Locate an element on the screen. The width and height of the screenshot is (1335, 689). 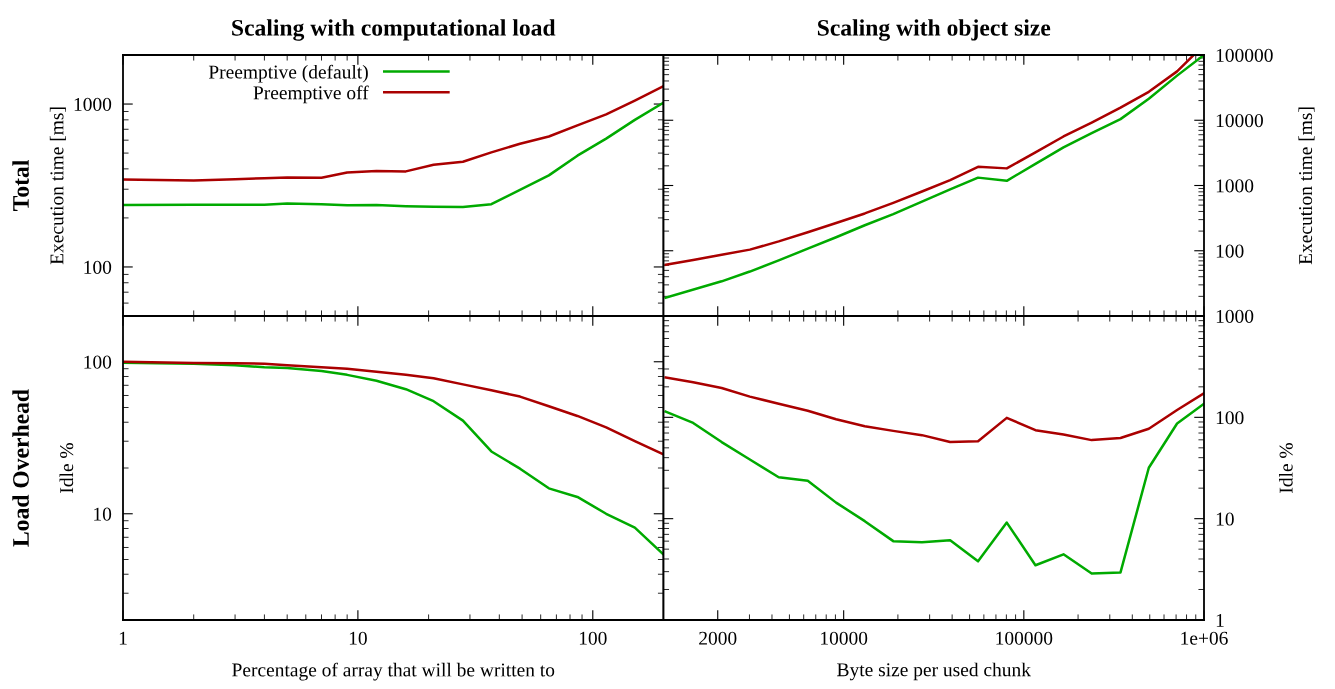
x-axis-title: Percentage of array that will be written to is located at coordinates (393, 671).